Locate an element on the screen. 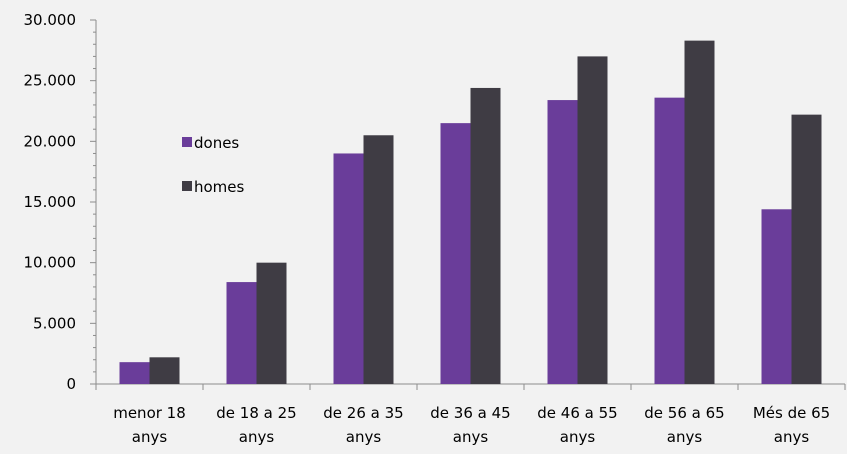  y-tick-label: 25.000 is located at coordinates (50, 81).